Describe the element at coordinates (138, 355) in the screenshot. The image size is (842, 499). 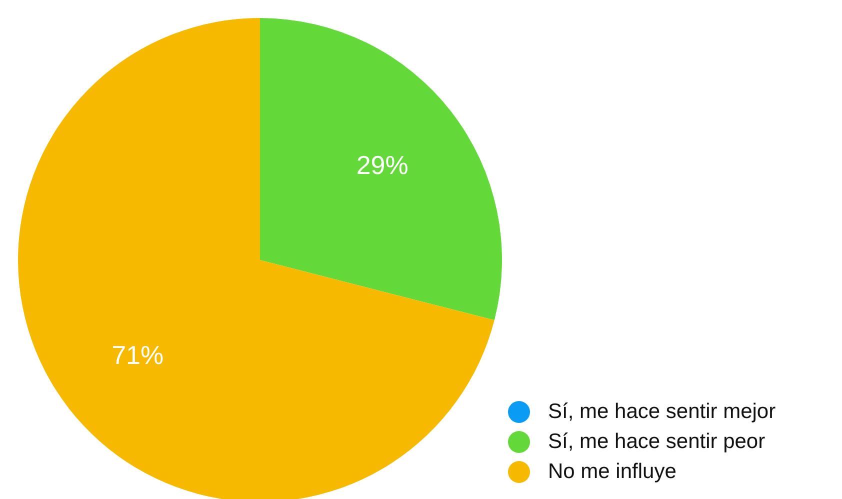
I see `data-label: 71%` at that location.